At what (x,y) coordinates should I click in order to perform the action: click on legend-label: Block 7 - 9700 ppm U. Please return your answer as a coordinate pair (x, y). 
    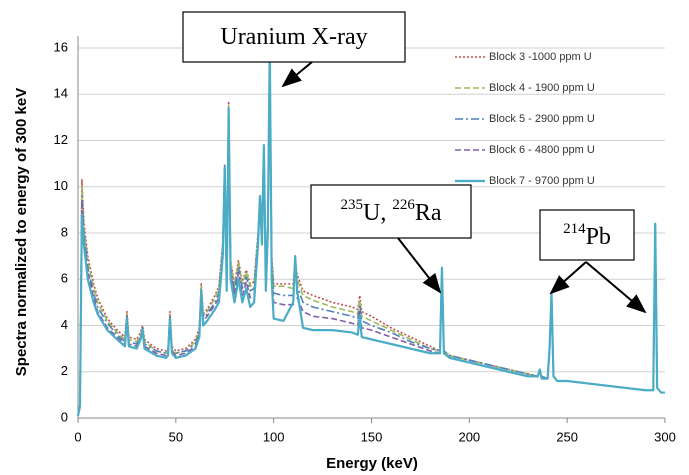
    Looking at the image, I should click on (542, 181).